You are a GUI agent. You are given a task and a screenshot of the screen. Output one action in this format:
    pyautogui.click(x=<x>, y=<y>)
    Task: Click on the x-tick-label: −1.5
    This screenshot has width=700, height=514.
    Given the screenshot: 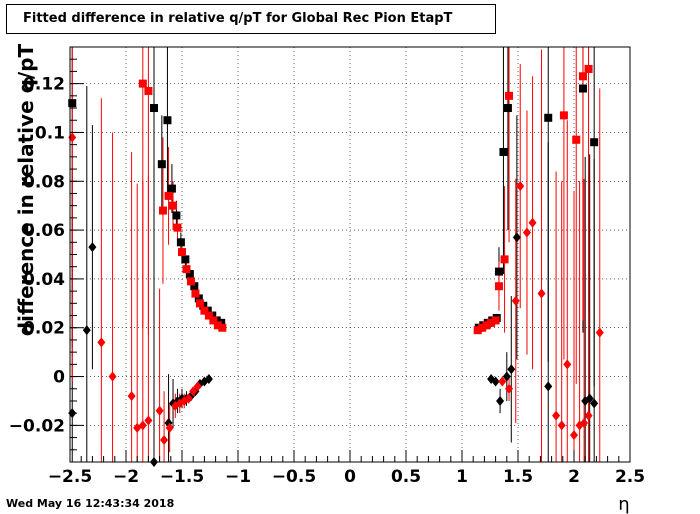 What is the action you would take?
    pyautogui.click(x=182, y=477)
    